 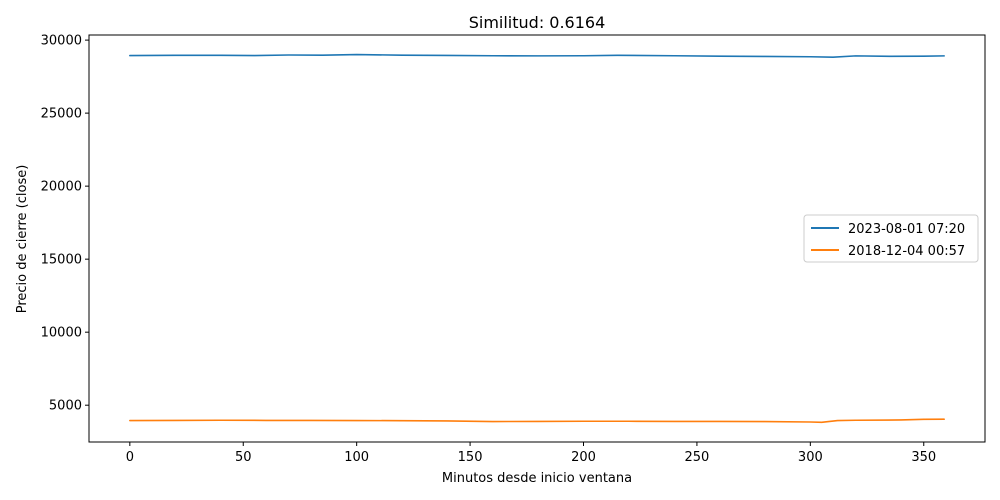 I want to click on x-tick-label: 50, so click(x=243, y=457).